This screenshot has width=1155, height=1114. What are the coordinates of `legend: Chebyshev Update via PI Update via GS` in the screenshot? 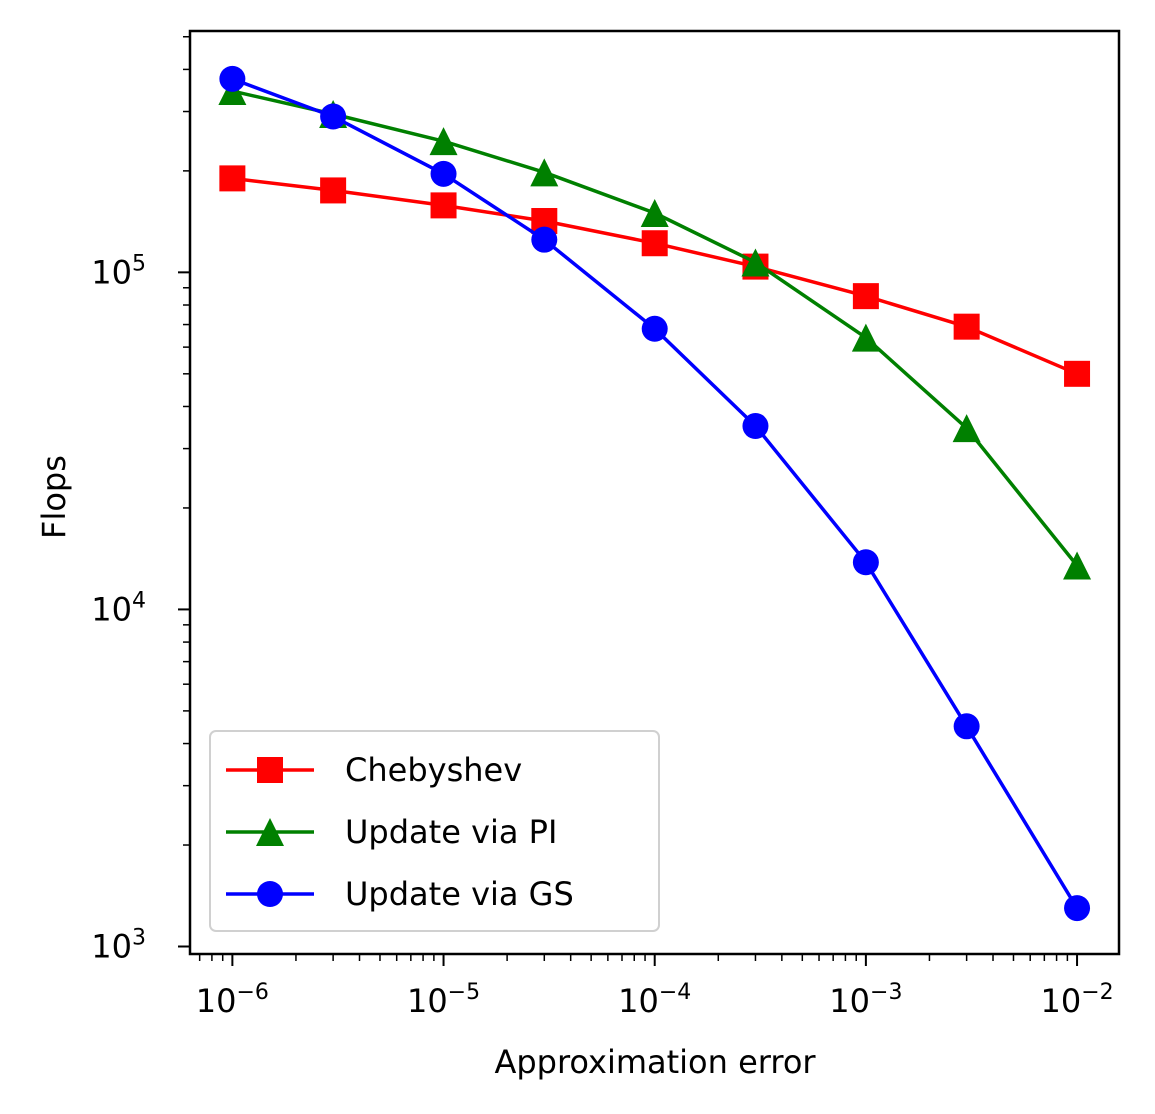 It's located at (434, 831).